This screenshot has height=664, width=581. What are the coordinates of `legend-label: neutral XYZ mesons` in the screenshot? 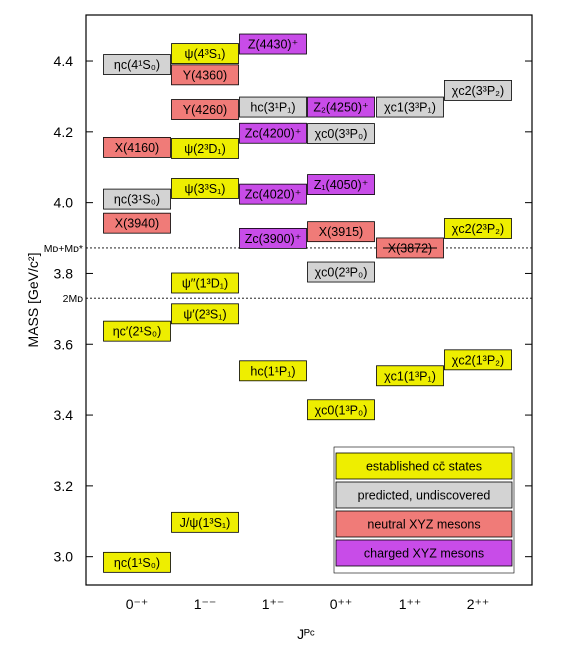 It's located at (423, 525).